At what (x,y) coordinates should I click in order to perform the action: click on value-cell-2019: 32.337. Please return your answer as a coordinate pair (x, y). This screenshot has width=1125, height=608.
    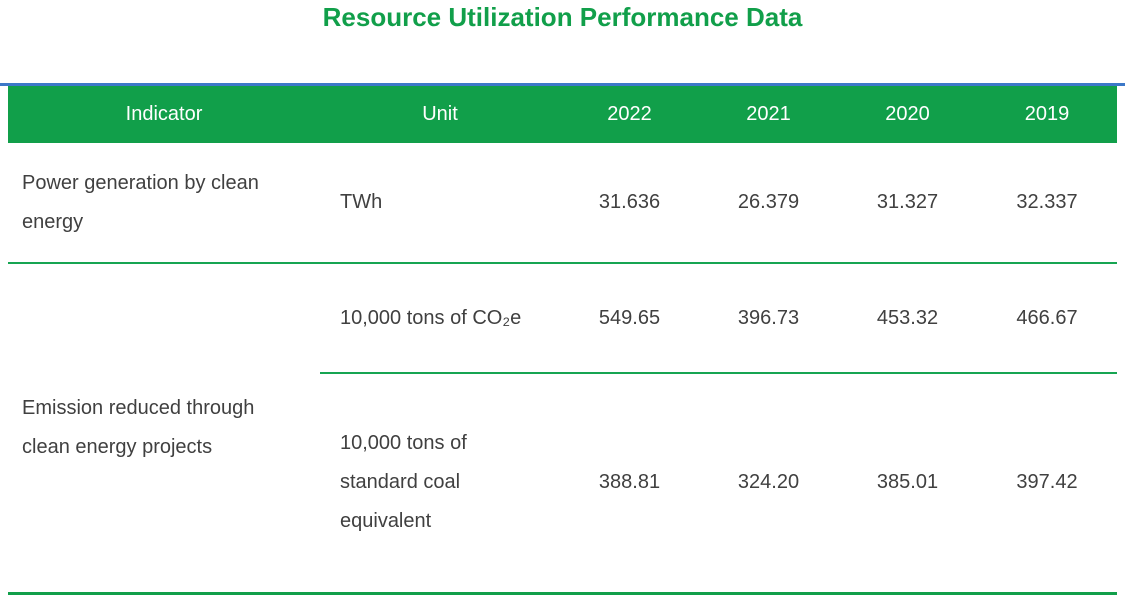
    Looking at the image, I should click on (1047, 203).